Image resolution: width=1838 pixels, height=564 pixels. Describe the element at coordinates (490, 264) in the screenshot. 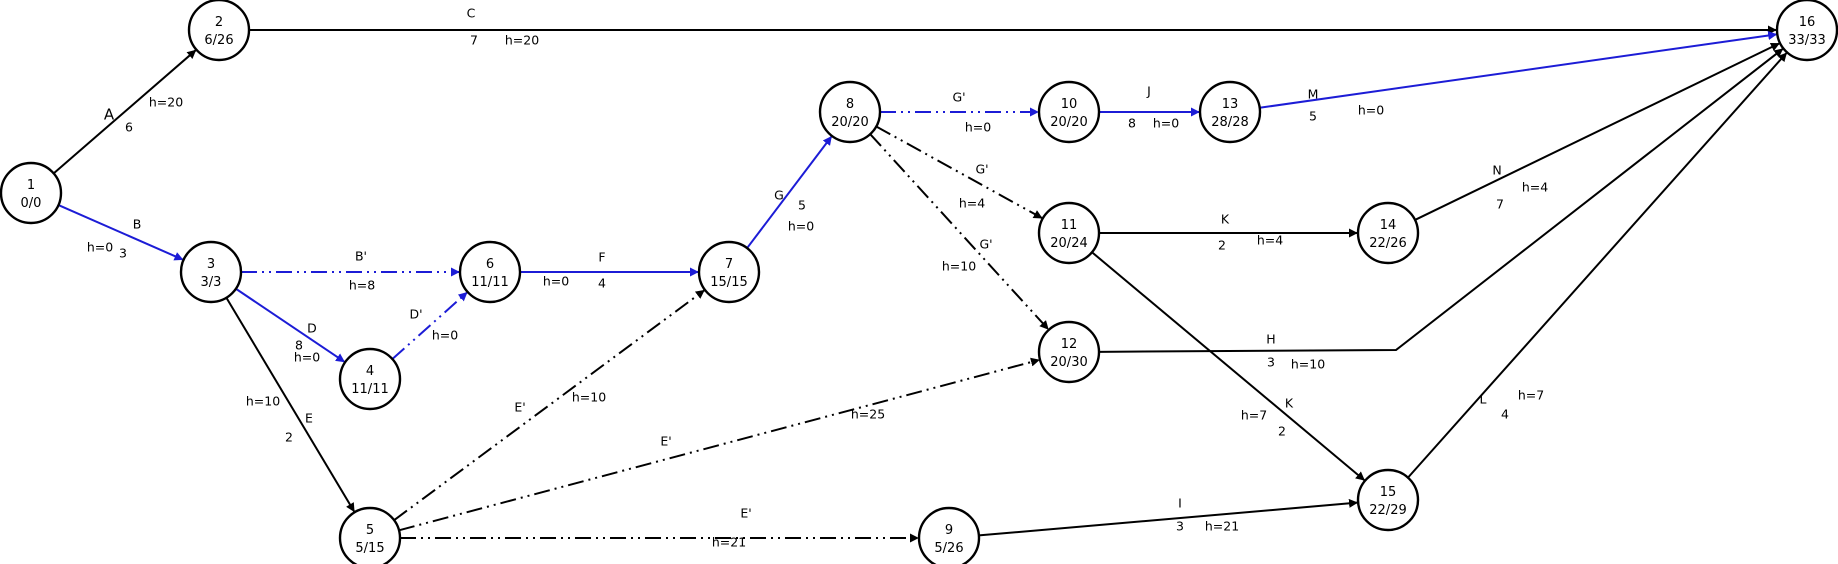

I see `node-6-number: 6` at that location.